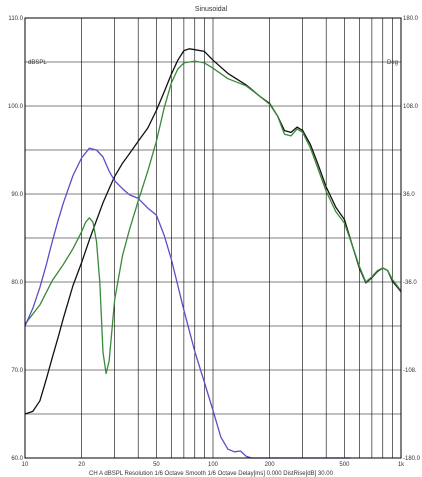  Describe the element at coordinates (412, 459) in the screenshot. I see `right-y-tick-label: -180.0` at that location.